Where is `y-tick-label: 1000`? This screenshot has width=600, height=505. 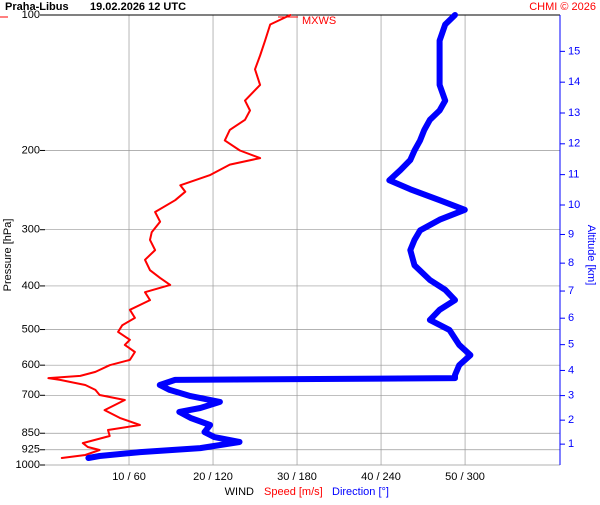
y-tick-label: 1000 is located at coordinates (28, 465).